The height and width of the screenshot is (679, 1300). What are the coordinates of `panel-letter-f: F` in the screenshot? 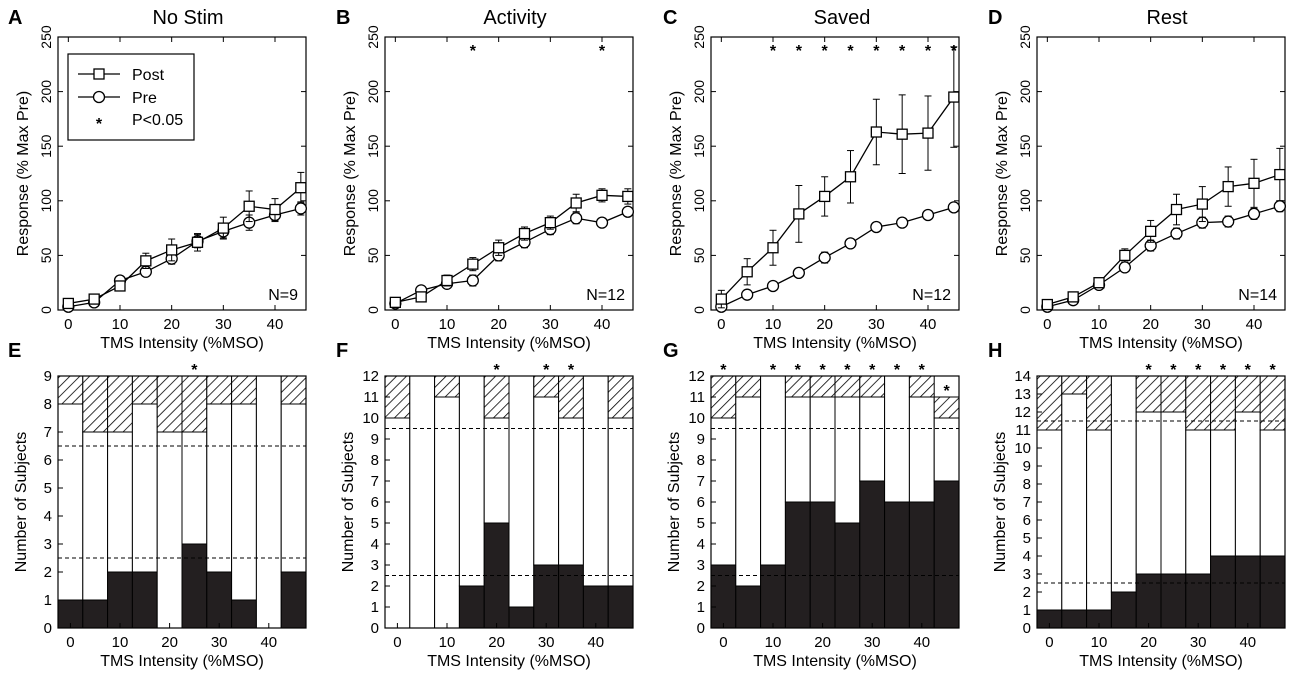 It's located at (342, 351).